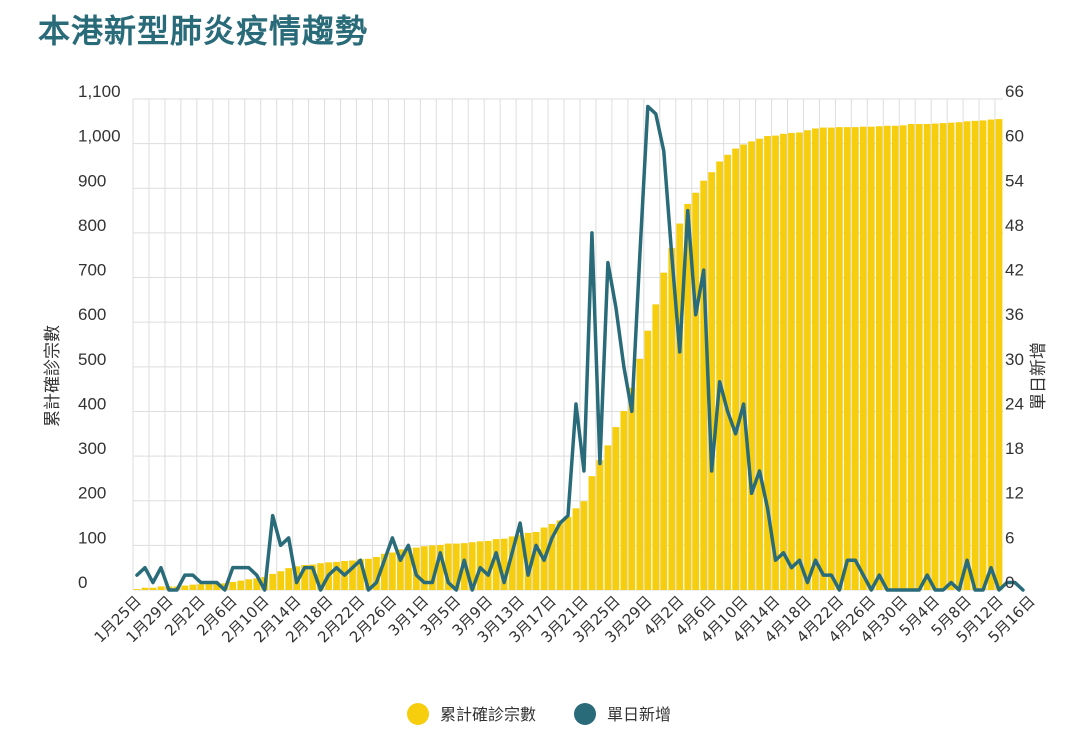  Describe the element at coordinates (99, 337) in the screenshot. I see `left-axis-ticks: 0 100 200 300 400 500 600 700 800 900 1,000 1,100` at that location.